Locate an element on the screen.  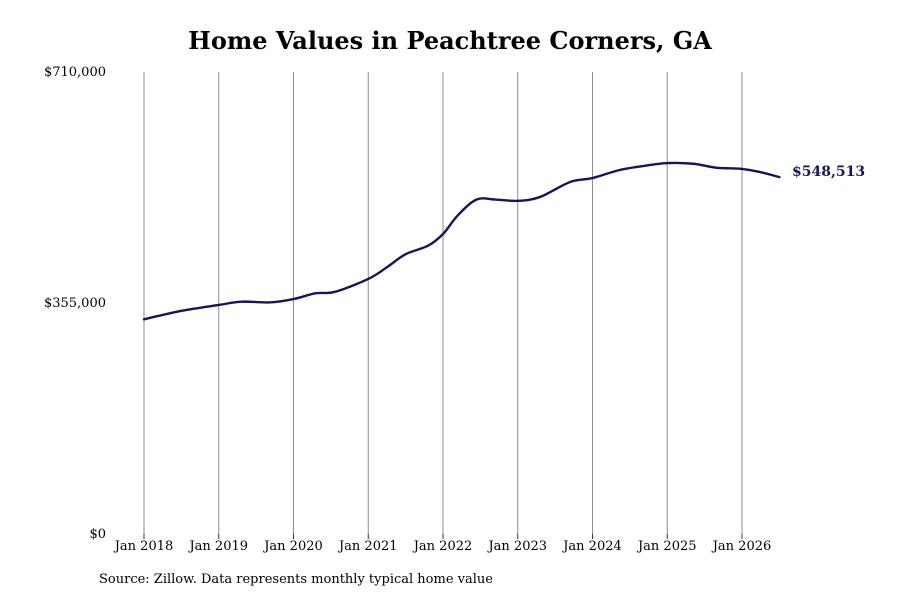
x-tick-label: Jan 2026 is located at coordinates (741, 546).